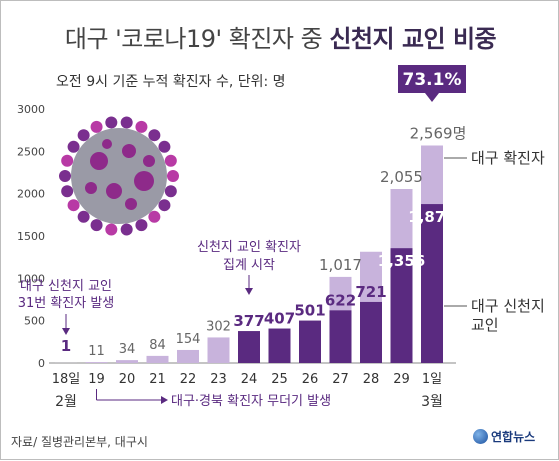 The width and height of the screenshot is (559, 461). I want to click on x-tick-label: 22, so click(188, 379).